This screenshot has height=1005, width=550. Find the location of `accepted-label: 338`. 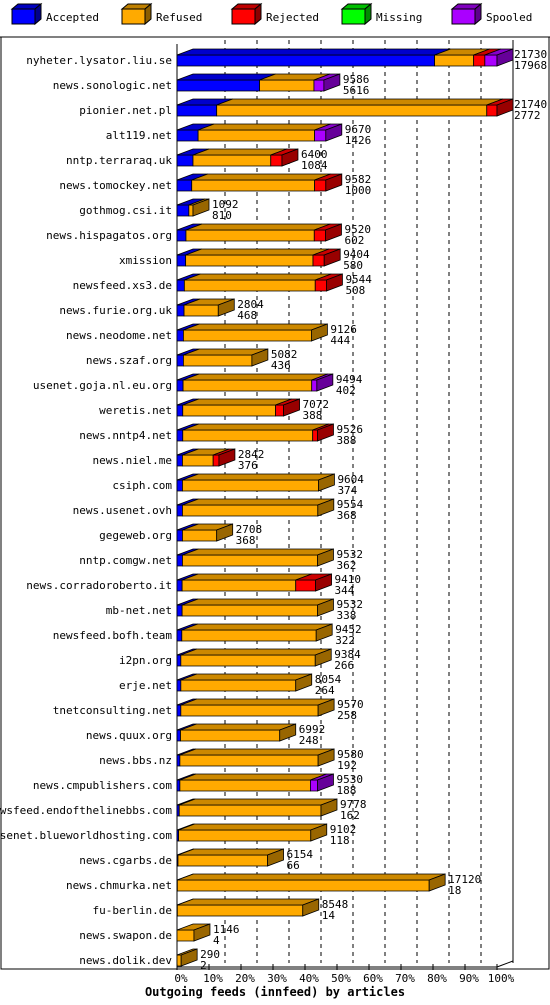

accepted-label: 338 is located at coordinates (346, 615).